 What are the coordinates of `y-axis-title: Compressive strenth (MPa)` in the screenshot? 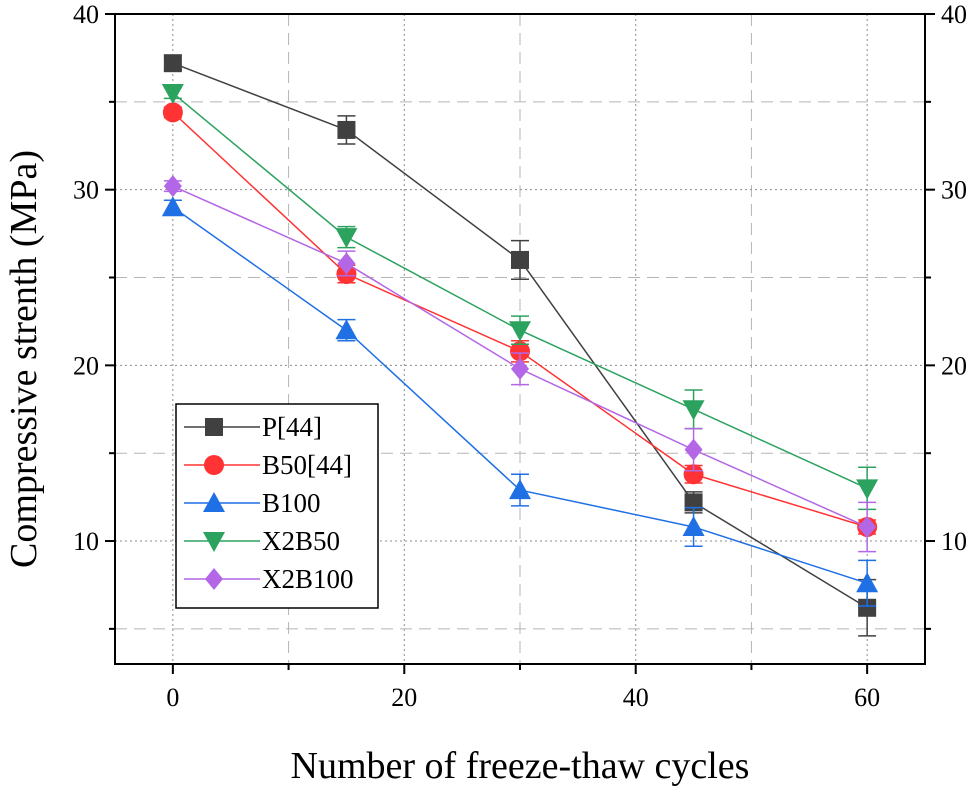 It's located at (24, 359).